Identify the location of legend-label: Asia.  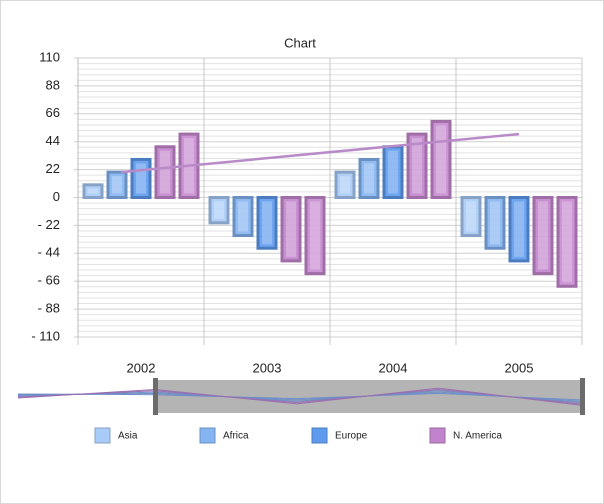
(128, 436).